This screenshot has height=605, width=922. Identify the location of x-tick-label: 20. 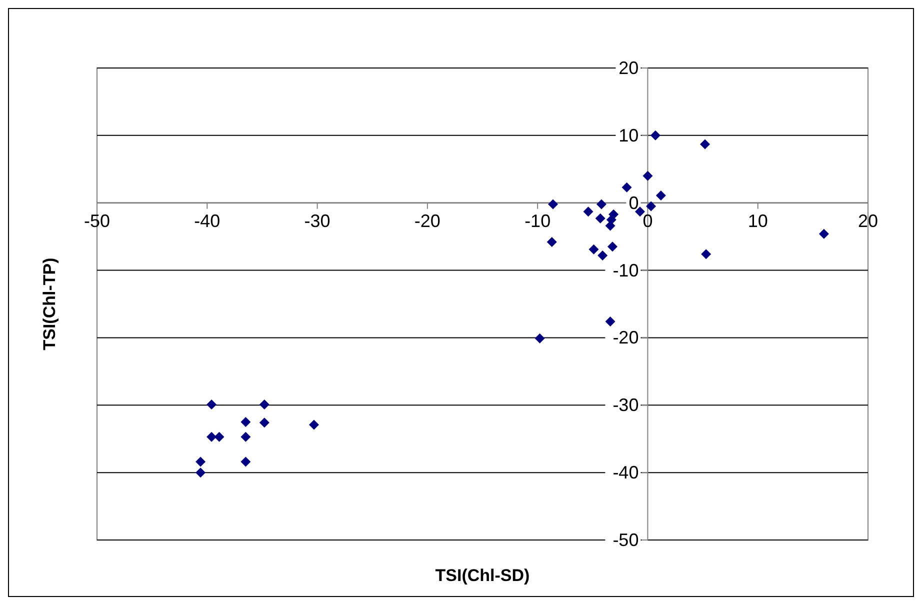
(868, 220).